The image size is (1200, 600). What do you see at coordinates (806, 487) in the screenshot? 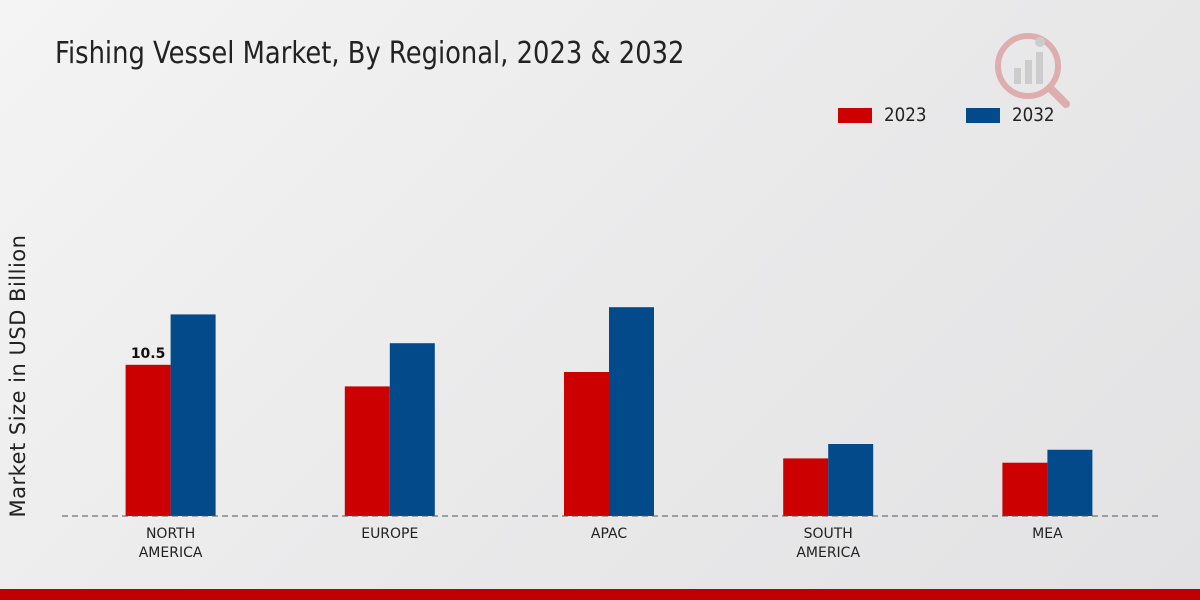
I see `bar-2023-south-america` at bounding box center [806, 487].